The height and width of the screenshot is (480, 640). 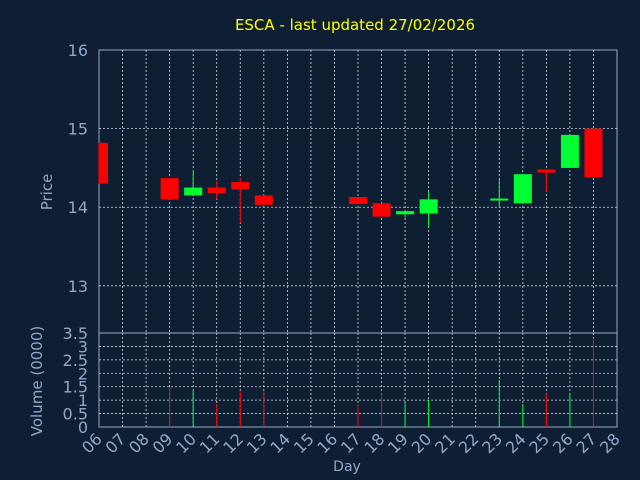 What do you see at coordinates (83, 346) in the screenshot?
I see `volume-tick-label: 3` at bounding box center [83, 346].